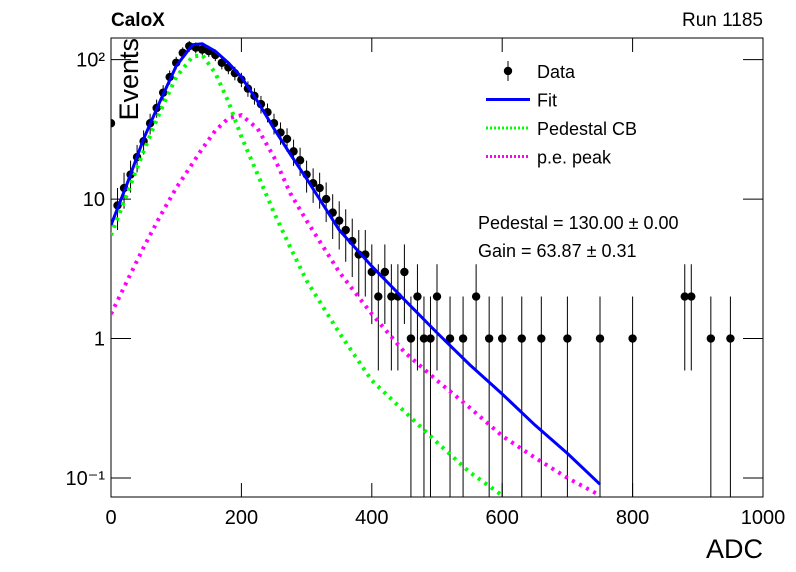 The width and height of the screenshot is (796, 572). Describe the element at coordinates (129, 79) in the screenshot. I see `y-axis-label: Events` at that location.